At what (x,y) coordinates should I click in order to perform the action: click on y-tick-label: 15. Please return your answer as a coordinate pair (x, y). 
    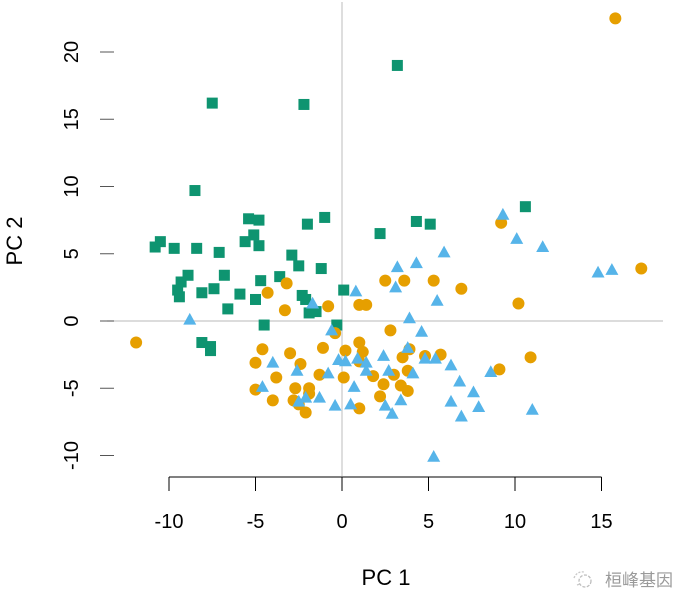
    Looking at the image, I should click on (72, 119).